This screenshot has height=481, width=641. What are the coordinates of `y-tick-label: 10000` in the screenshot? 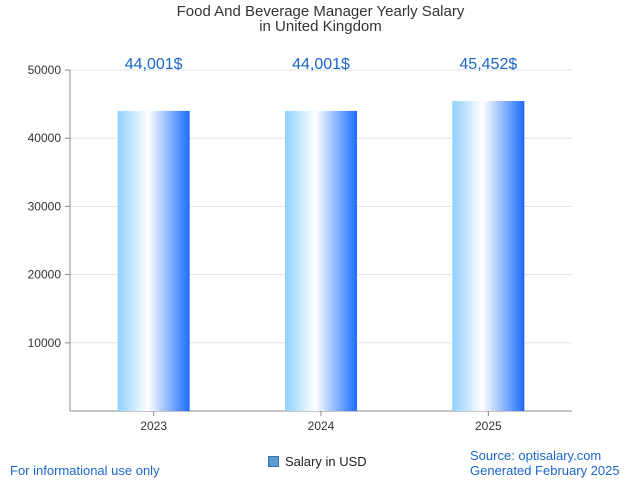 It's located at (45, 343).